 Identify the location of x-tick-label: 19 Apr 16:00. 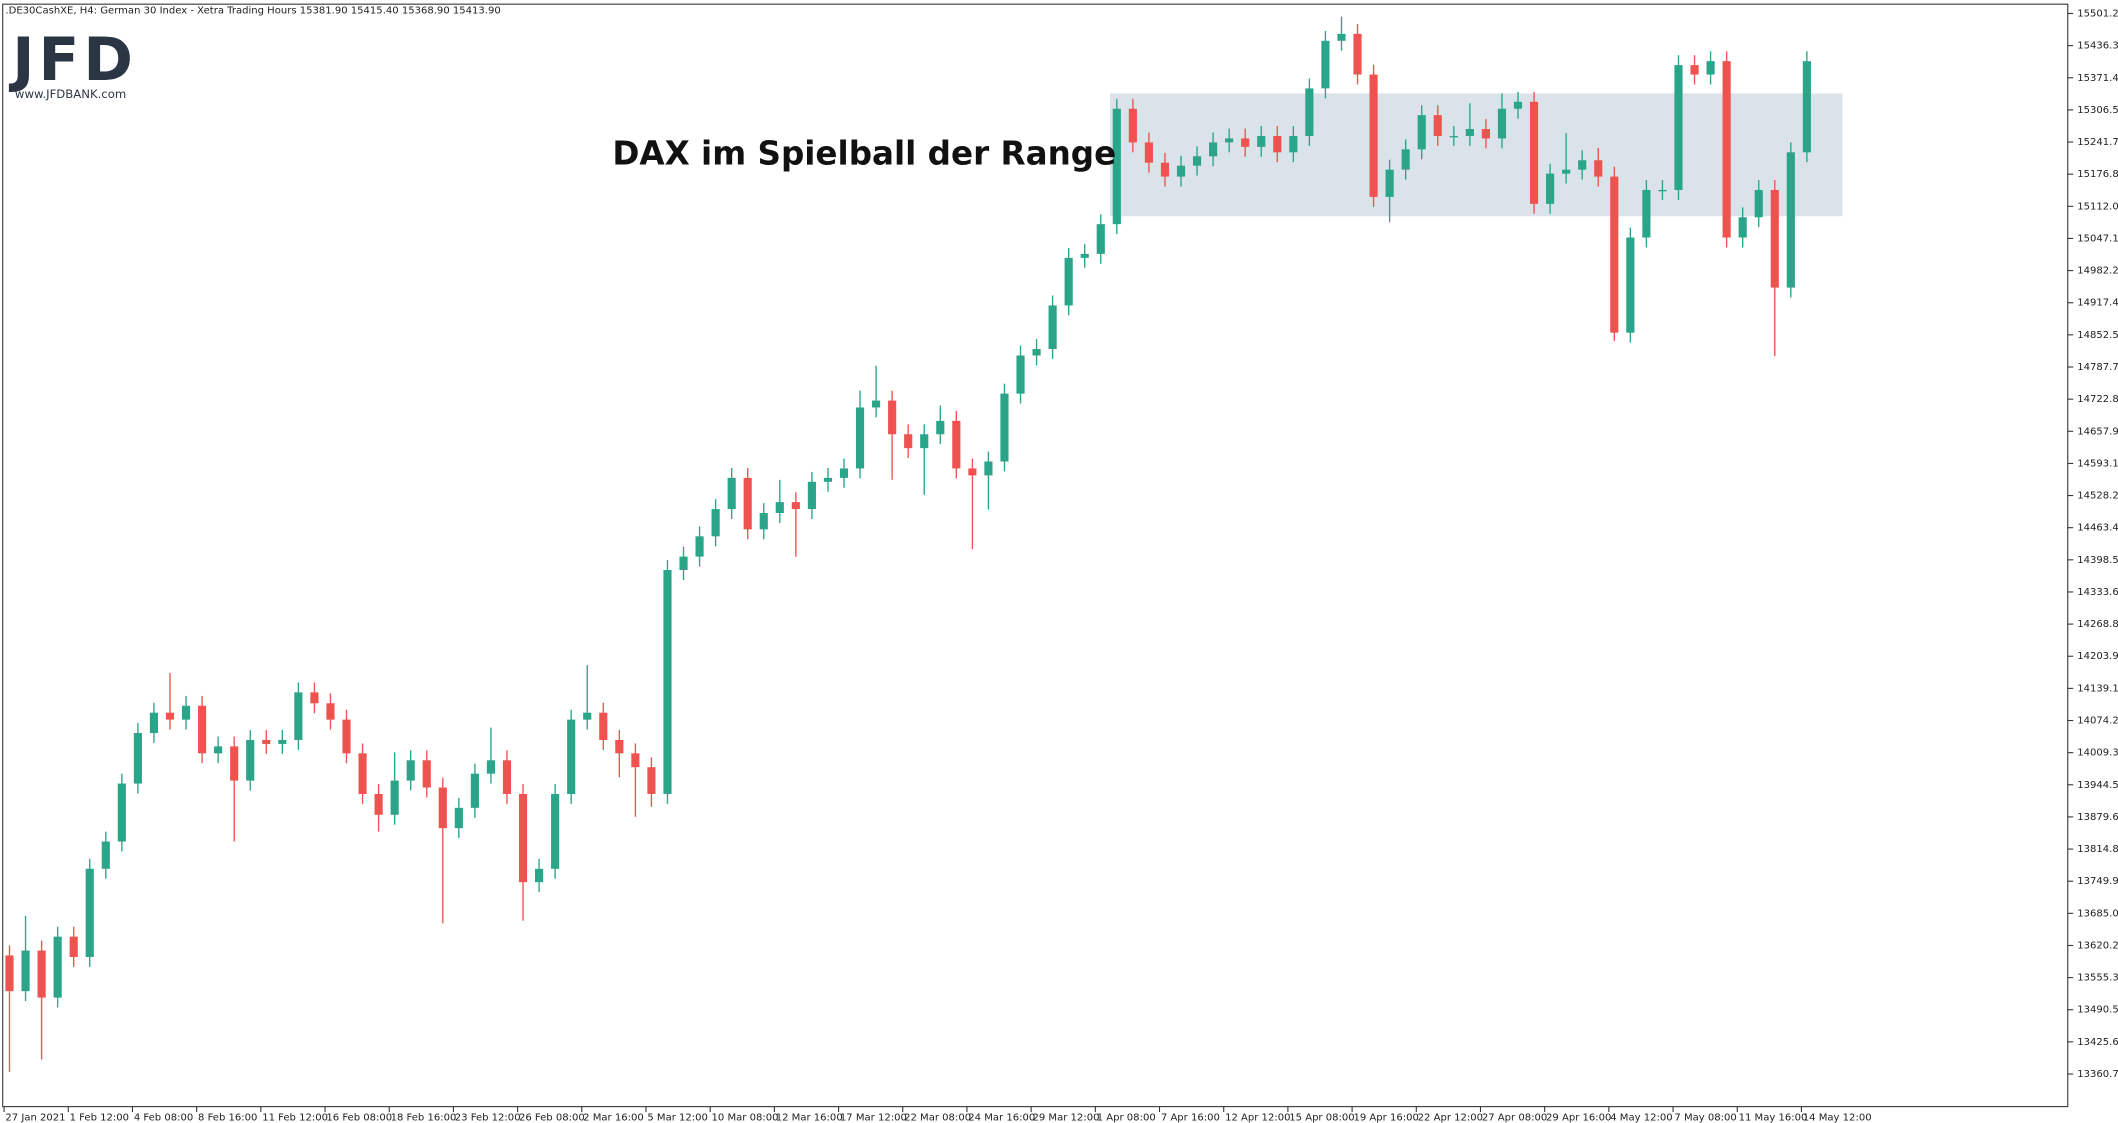
(1385, 1117).